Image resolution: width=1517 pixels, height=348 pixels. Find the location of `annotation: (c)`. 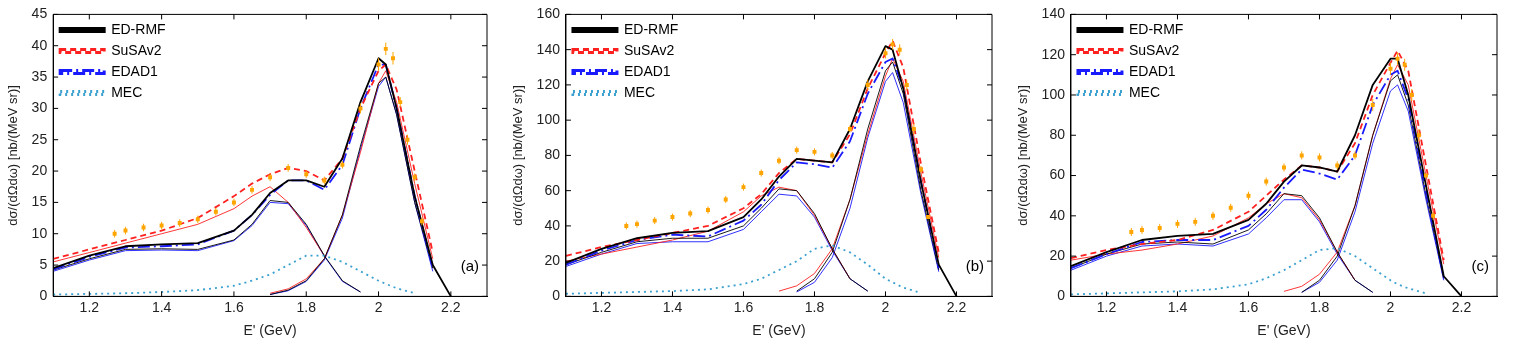

annotation: (c) is located at coordinates (1480, 265).